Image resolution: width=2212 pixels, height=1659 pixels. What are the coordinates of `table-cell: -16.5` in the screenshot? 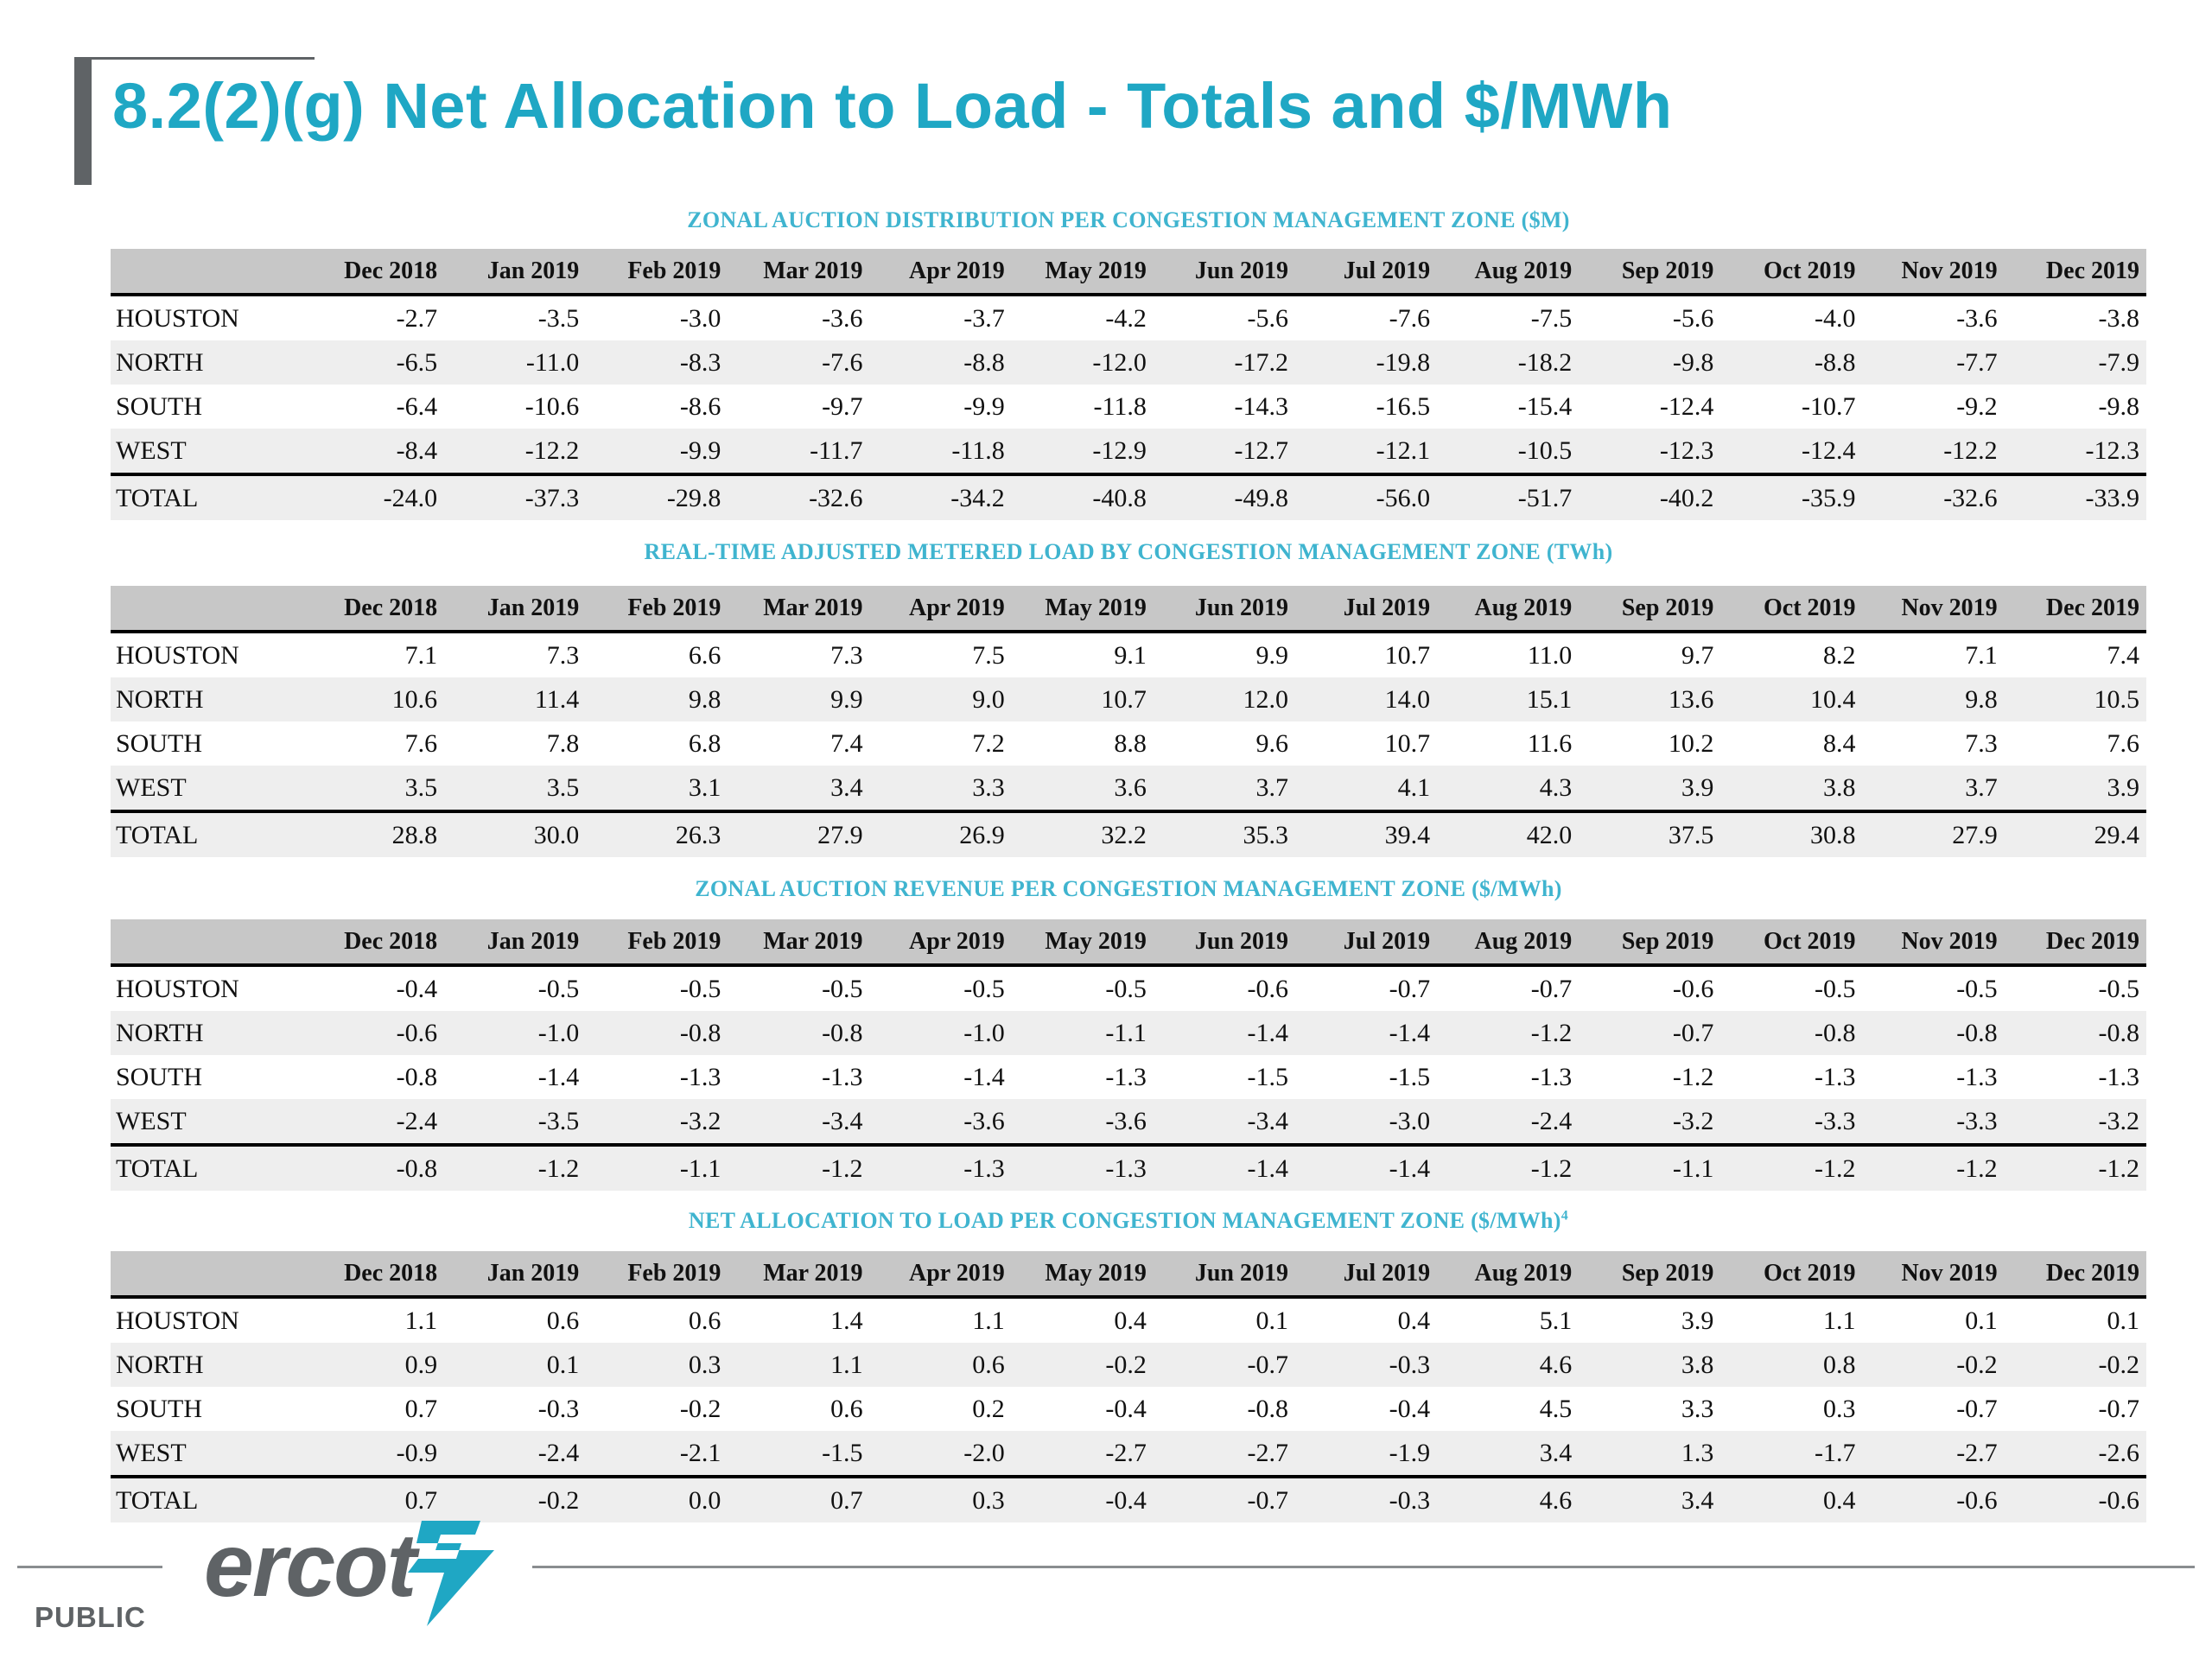 It's located at (1403, 406).